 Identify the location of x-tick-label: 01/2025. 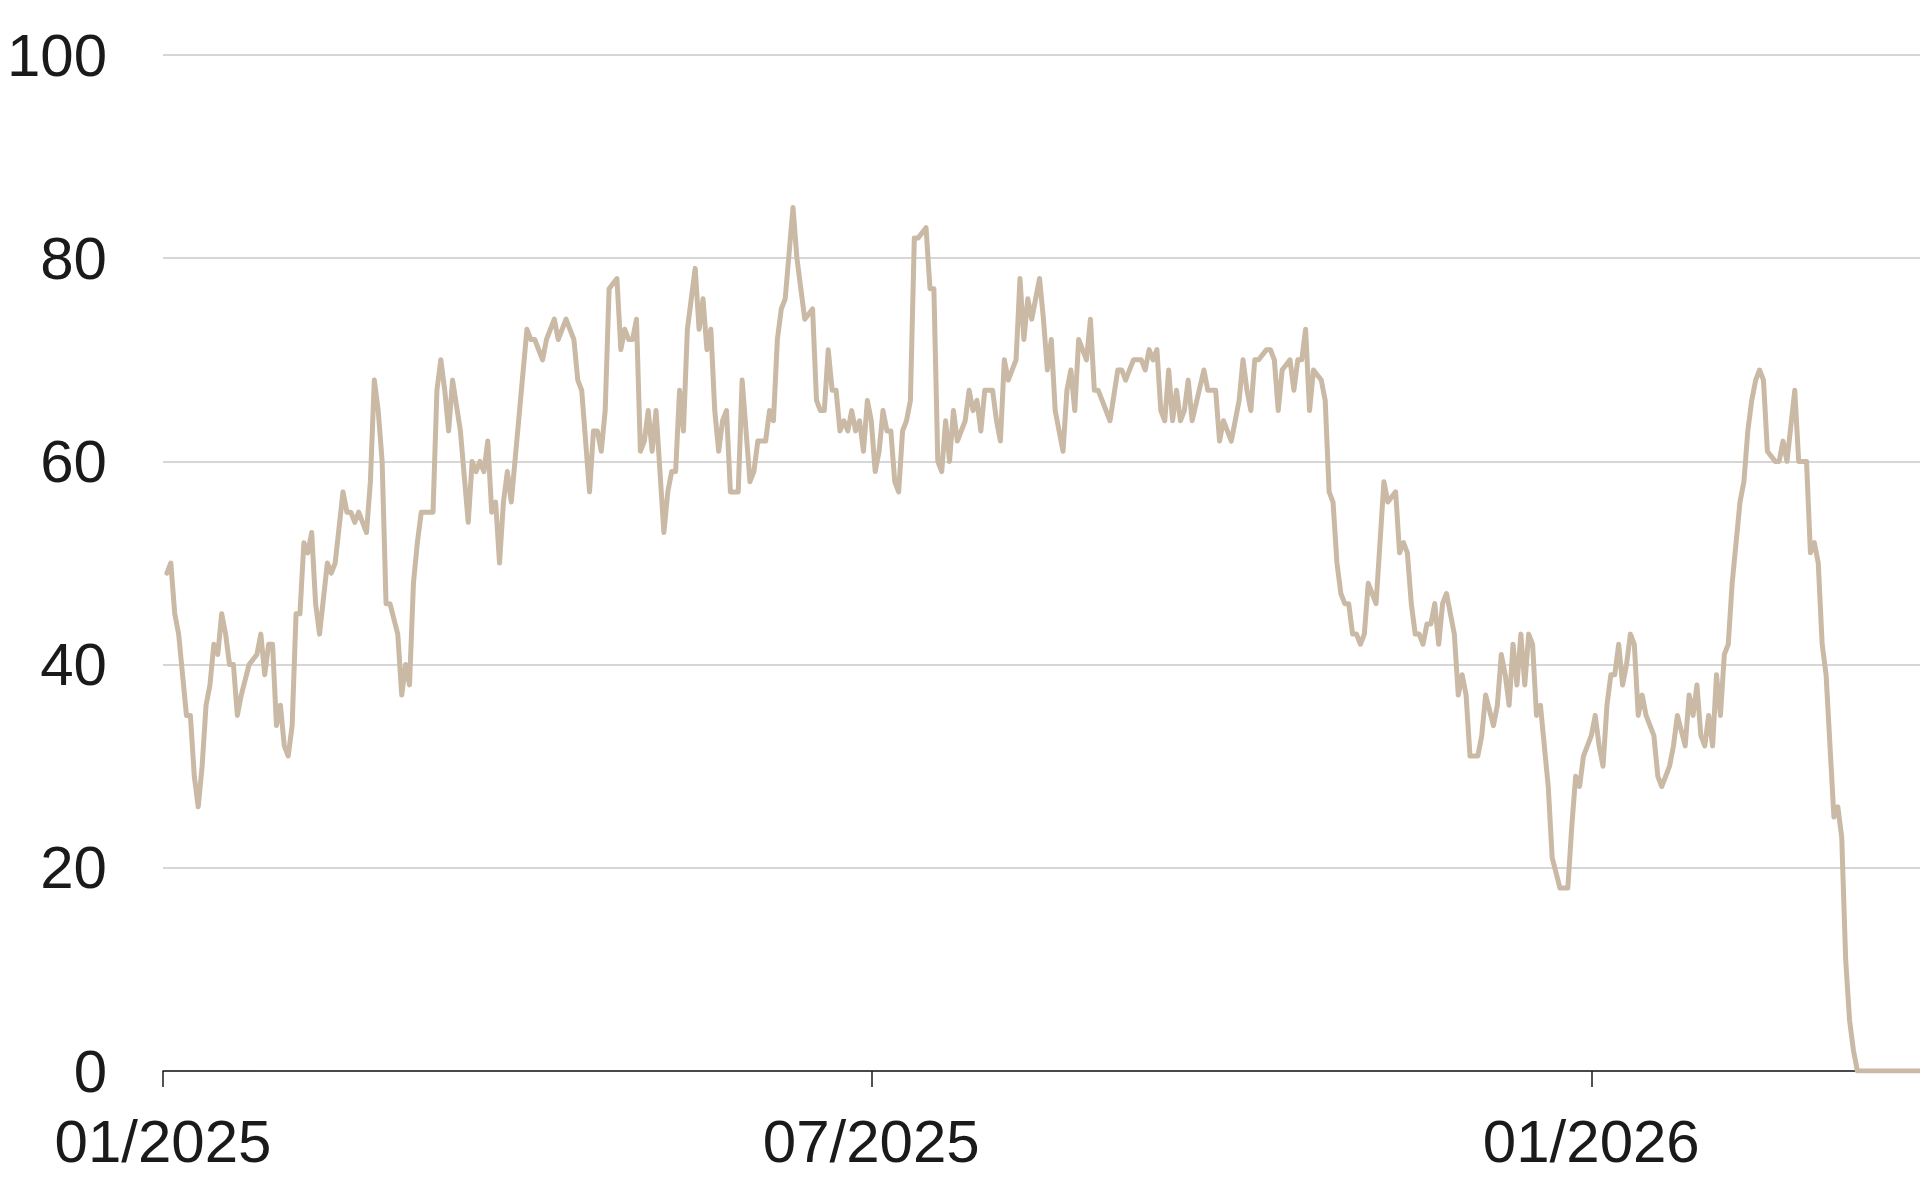
(163, 1141).